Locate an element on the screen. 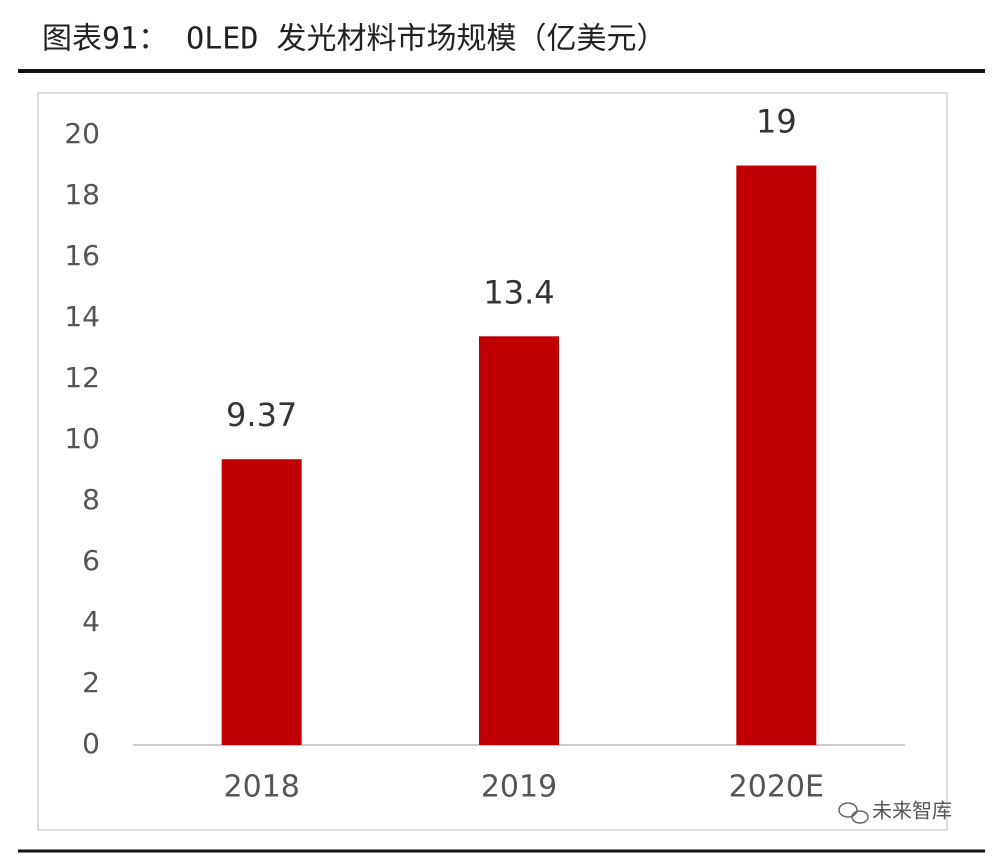 This screenshot has width=1000, height=857. x-tick-label: 2018 is located at coordinates (261, 787).